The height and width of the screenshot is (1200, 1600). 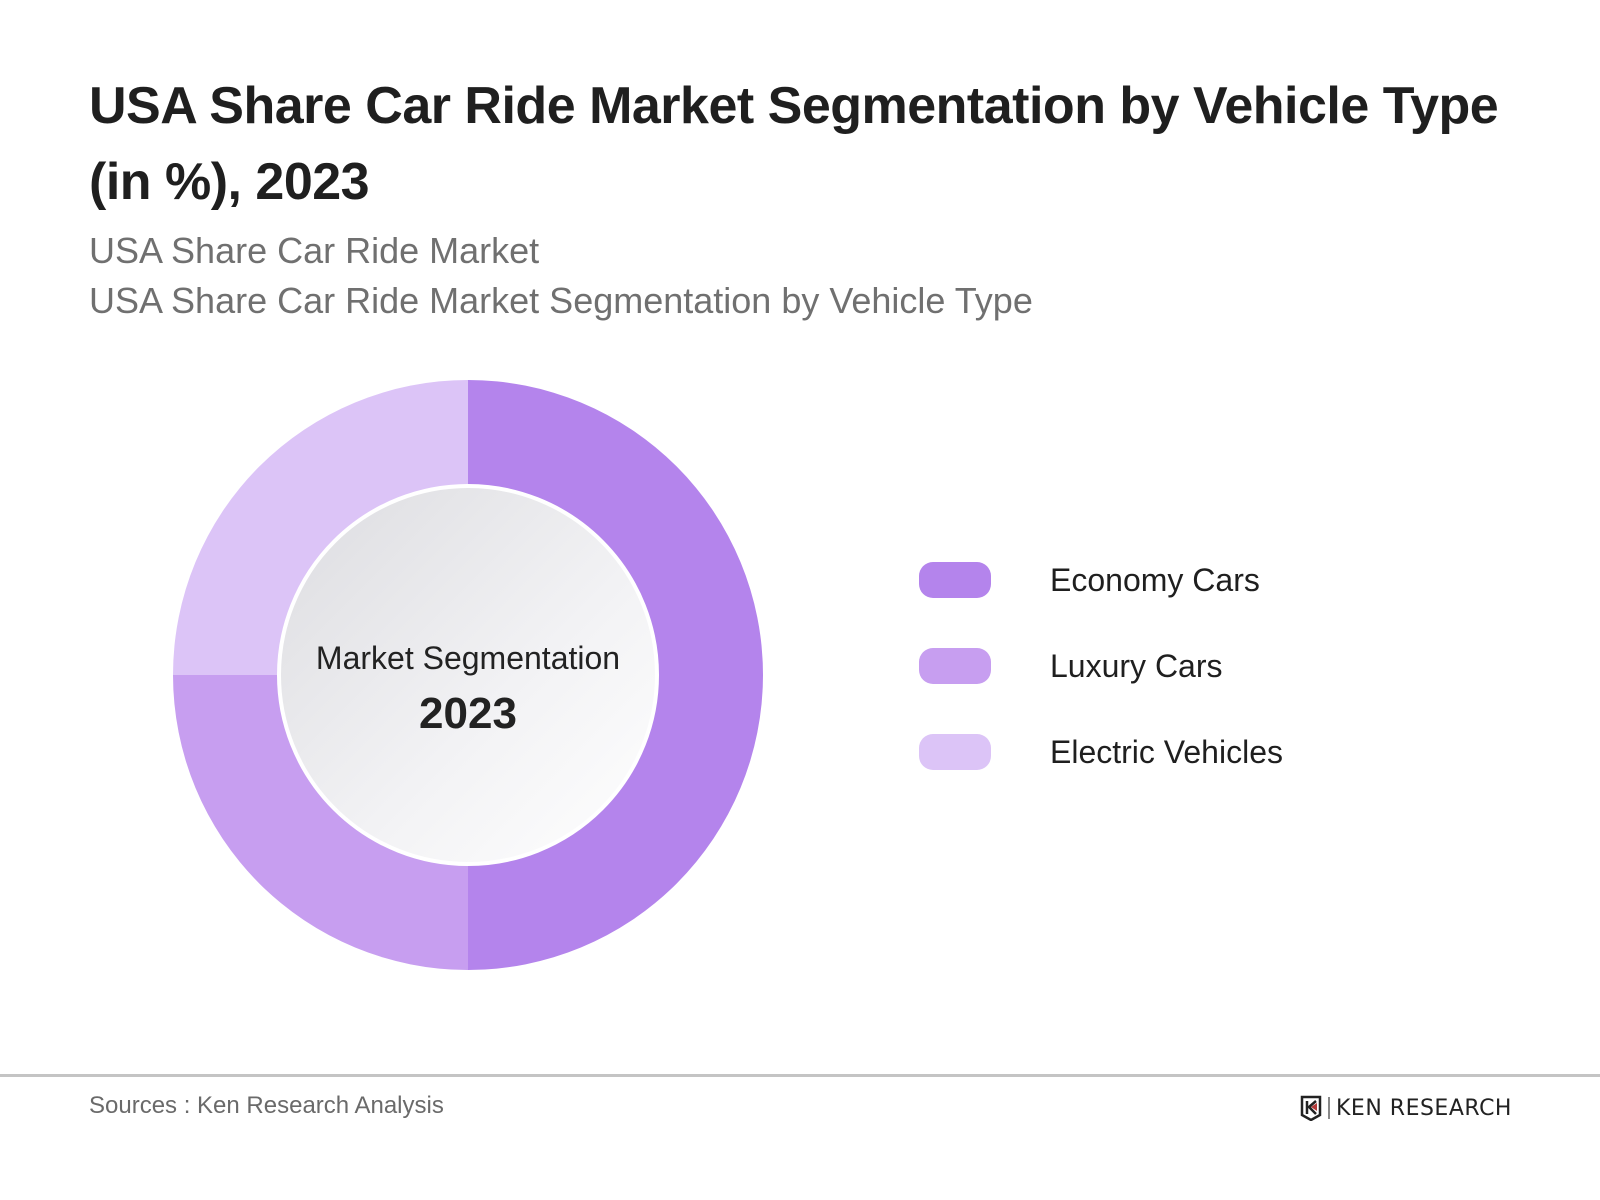 I want to click on ken-research-logo: KEN RESEARCH, so click(x=1406, y=1108).